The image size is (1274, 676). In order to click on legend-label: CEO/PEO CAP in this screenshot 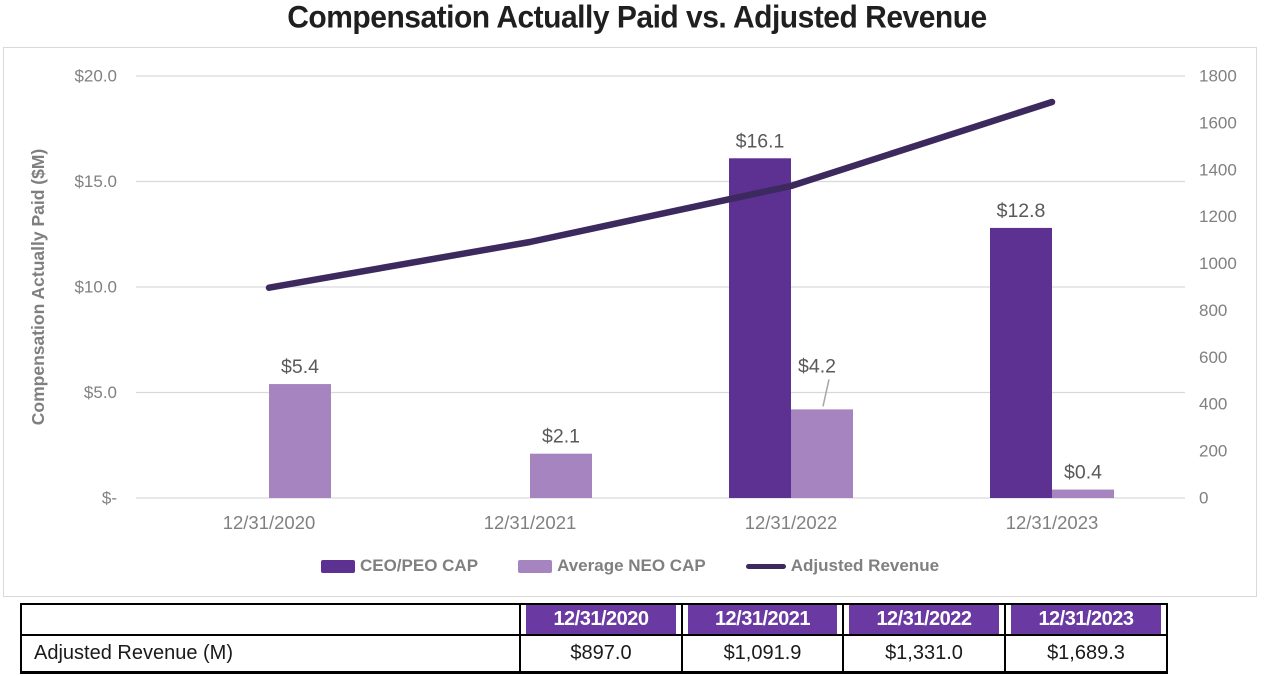, I will do `click(419, 565)`.